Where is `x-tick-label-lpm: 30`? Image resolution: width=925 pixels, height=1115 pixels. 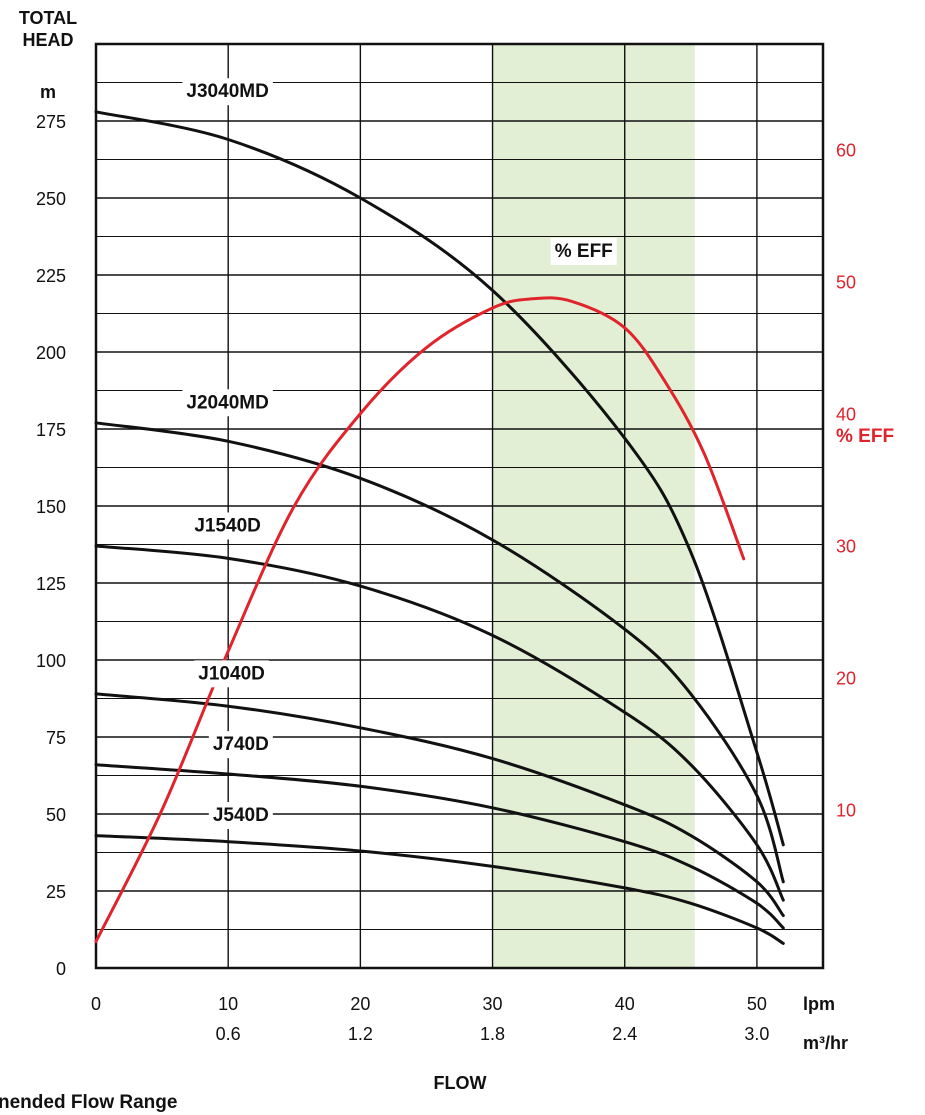 x-tick-label-lpm: 30 is located at coordinates (493, 1004).